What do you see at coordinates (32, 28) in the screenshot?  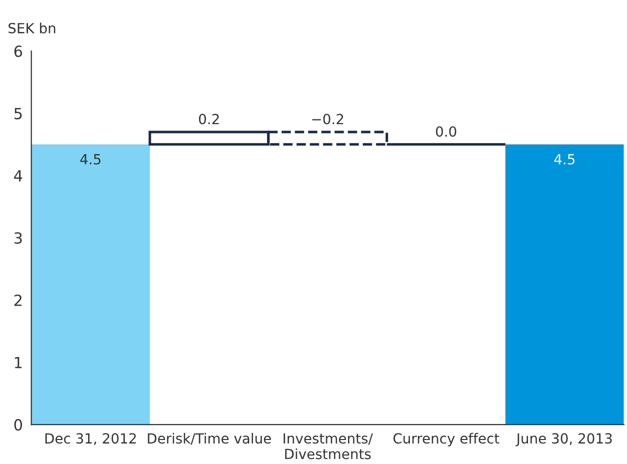 I see `y-axis-title: SEK bn` at bounding box center [32, 28].